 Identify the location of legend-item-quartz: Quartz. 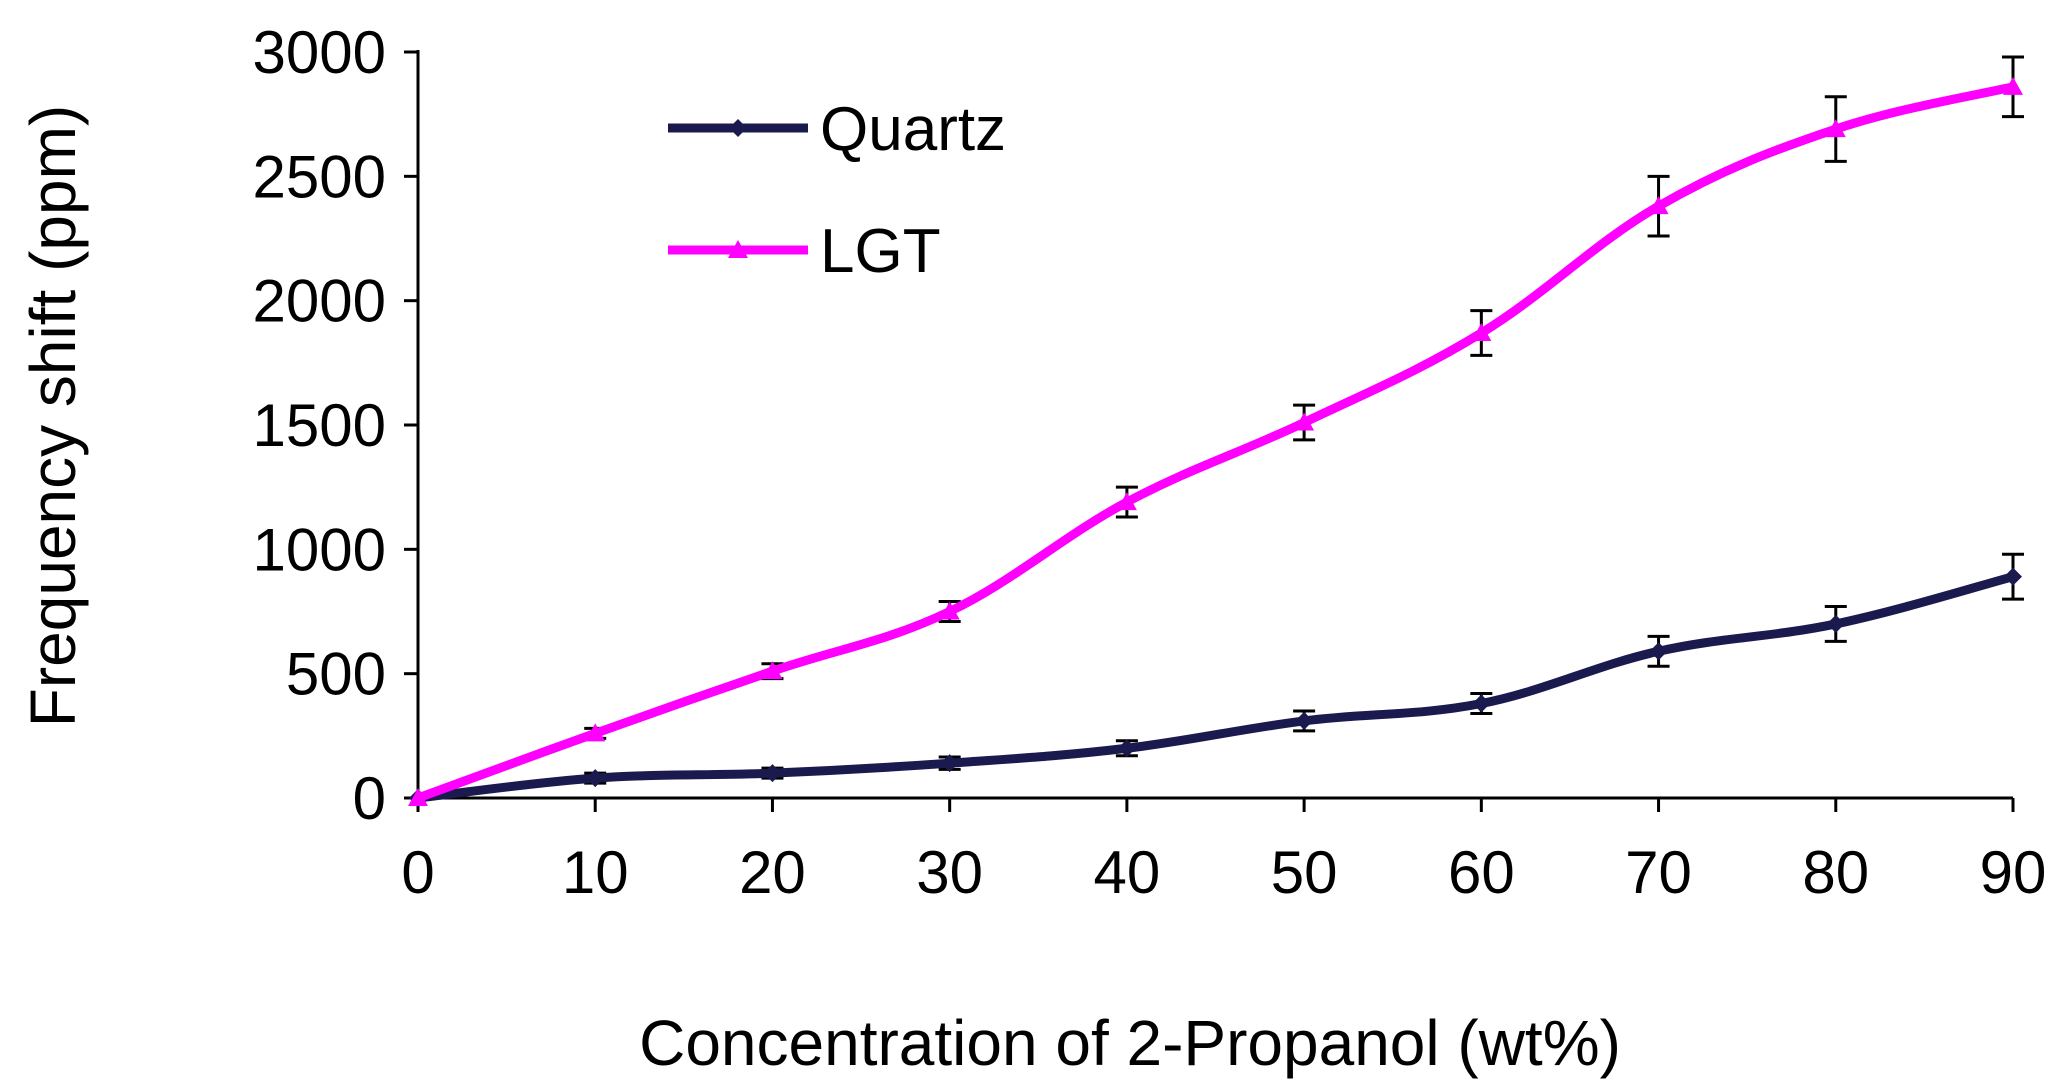
(837, 129).